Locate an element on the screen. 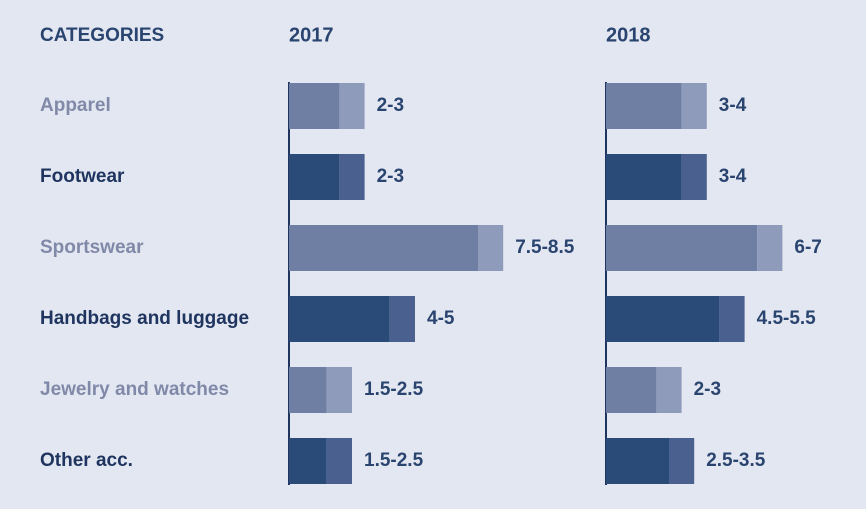  categories-header: CATEGORIES is located at coordinates (102, 35).